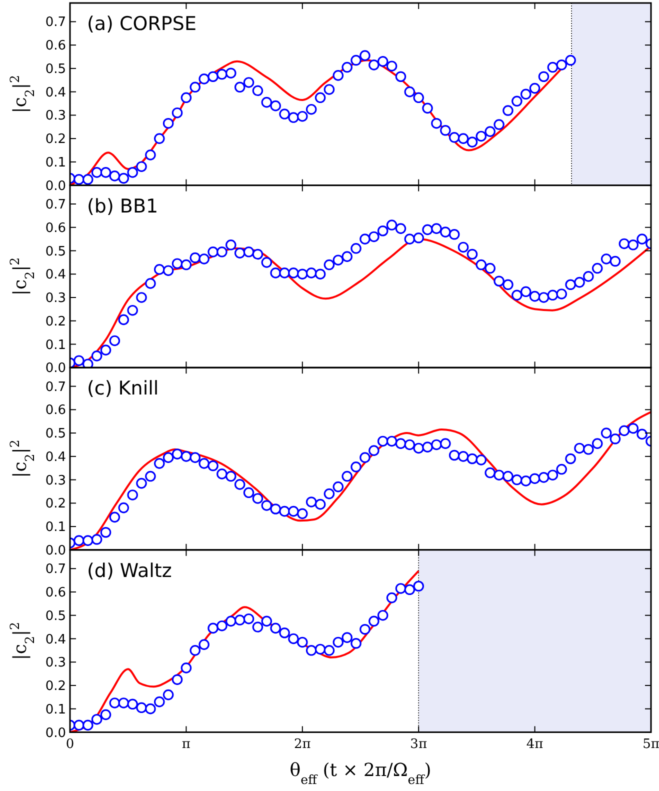 Image resolution: width=659 pixels, height=791 pixels. What do you see at coordinates (122, 206) in the screenshot?
I see `text: (b) BB1` at bounding box center [122, 206].